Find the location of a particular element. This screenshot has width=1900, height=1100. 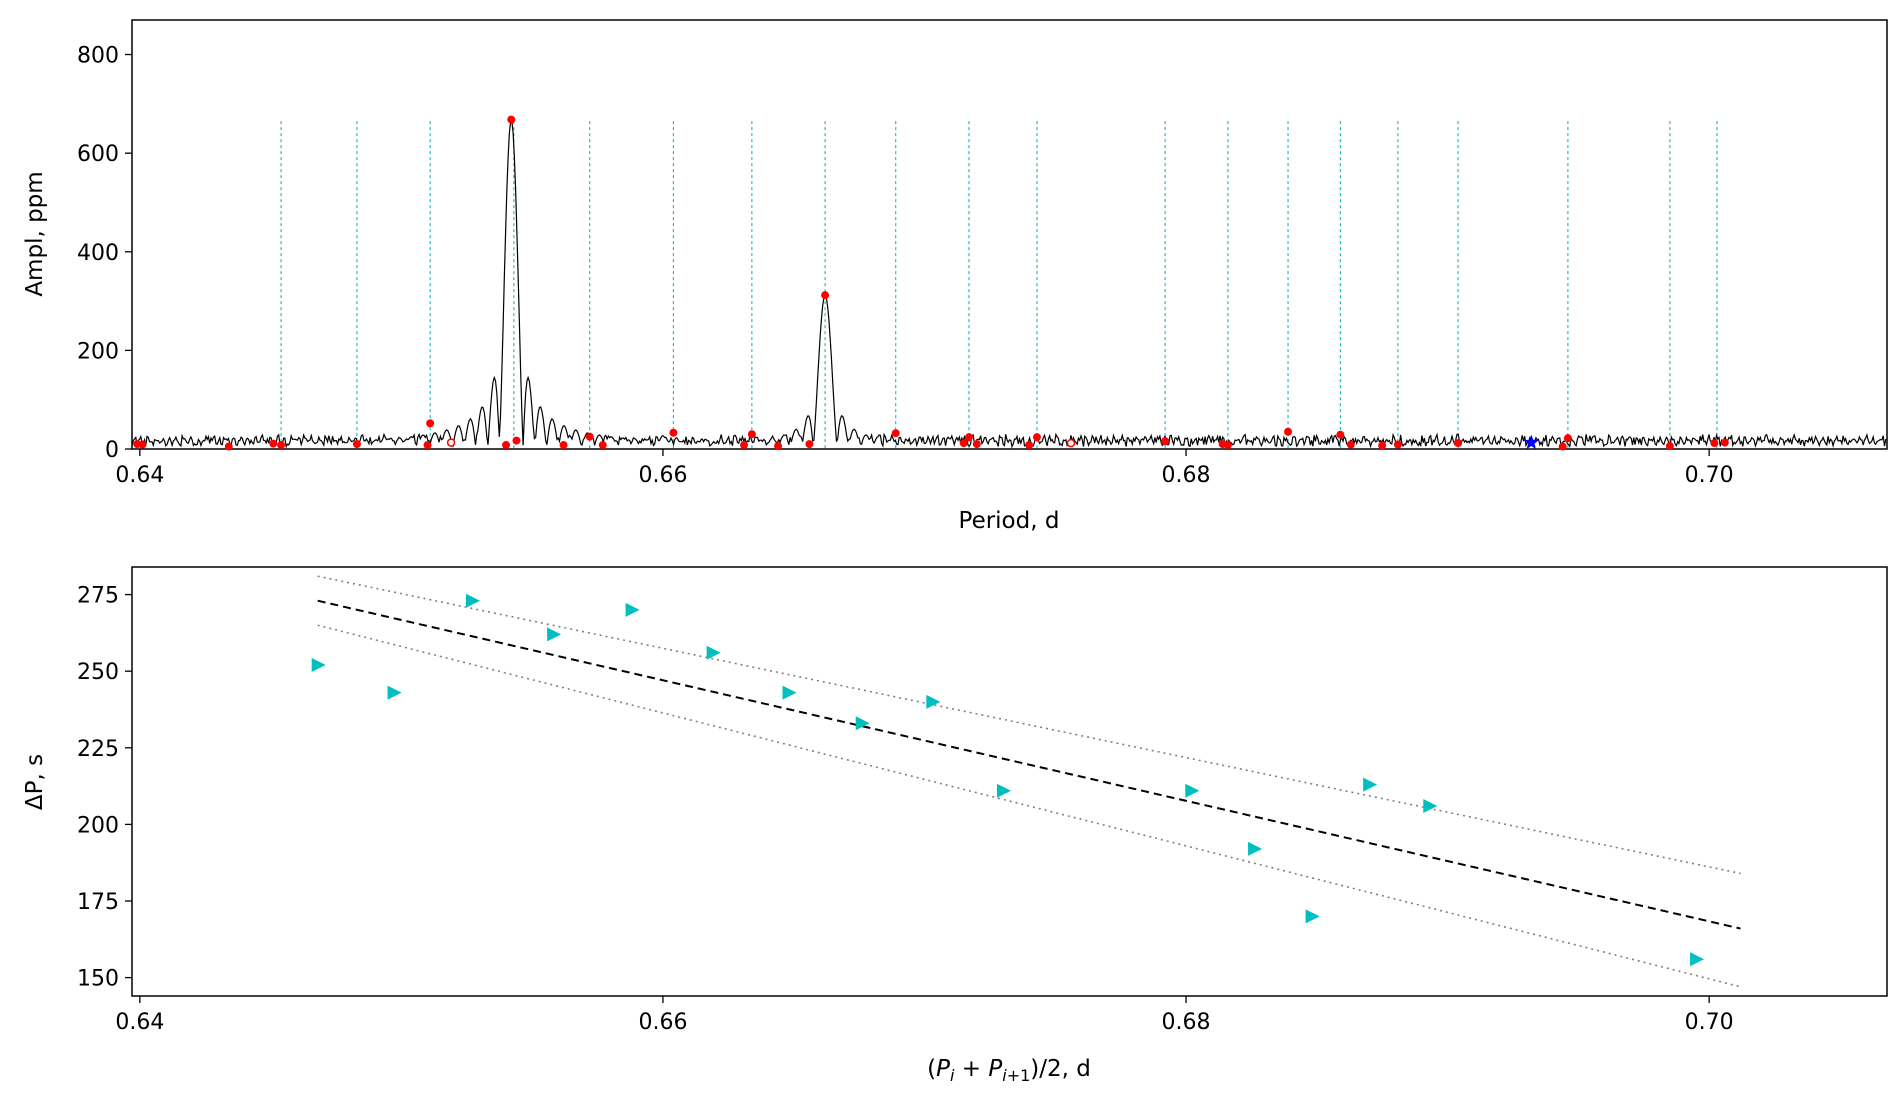

periodogram-x-tick-label: 0.64 is located at coordinates (139, 475).